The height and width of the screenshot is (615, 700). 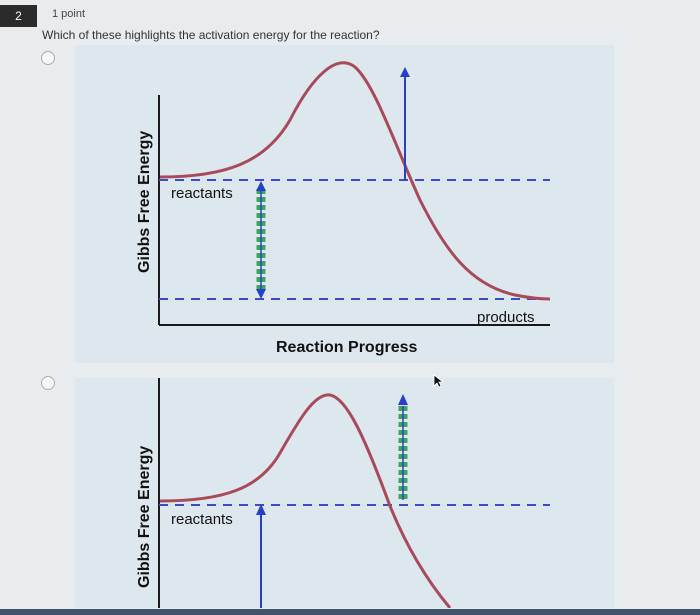 I want to click on option-a-radio, so click(x=48, y=58).